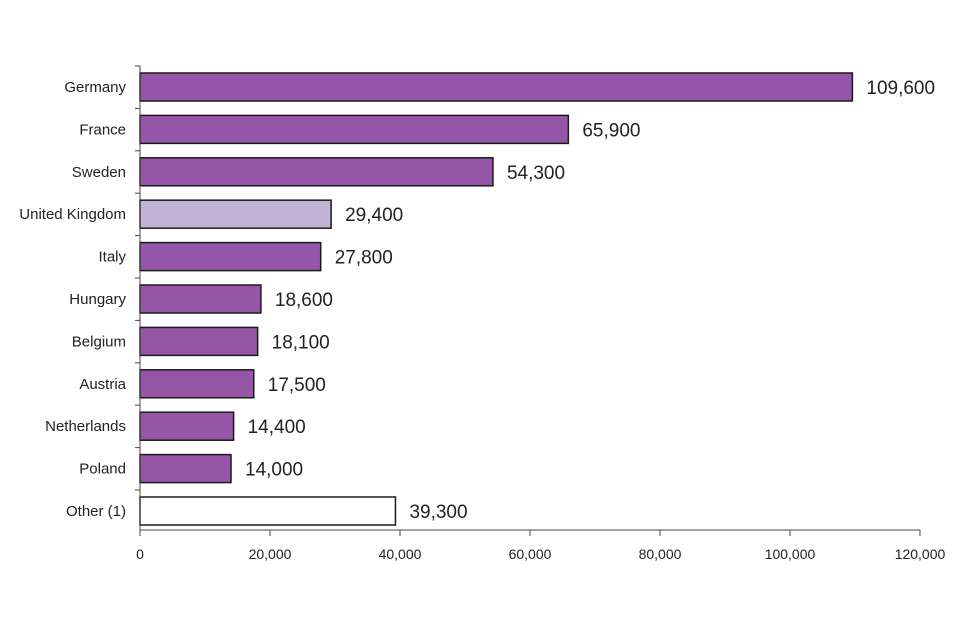 This screenshot has height=640, width=960. Describe the element at coordinates (99, 341) in the screenshot. I see `category-label-6: Belgium` at that location.